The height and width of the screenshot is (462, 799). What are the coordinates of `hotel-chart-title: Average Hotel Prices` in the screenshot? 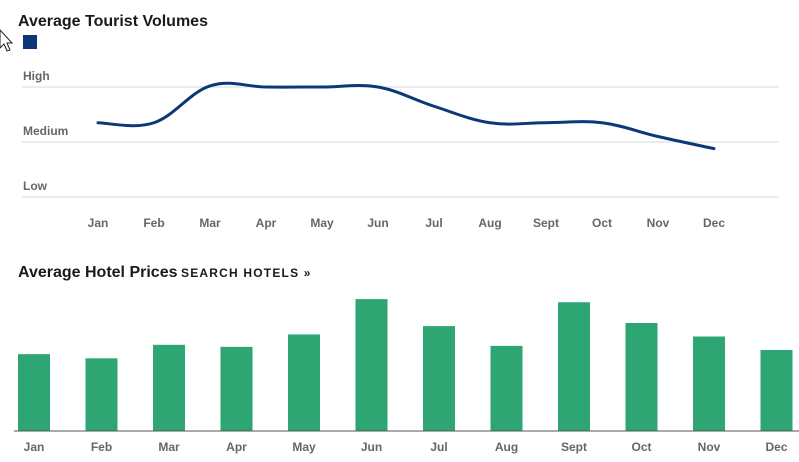 It's located at (98, 272).